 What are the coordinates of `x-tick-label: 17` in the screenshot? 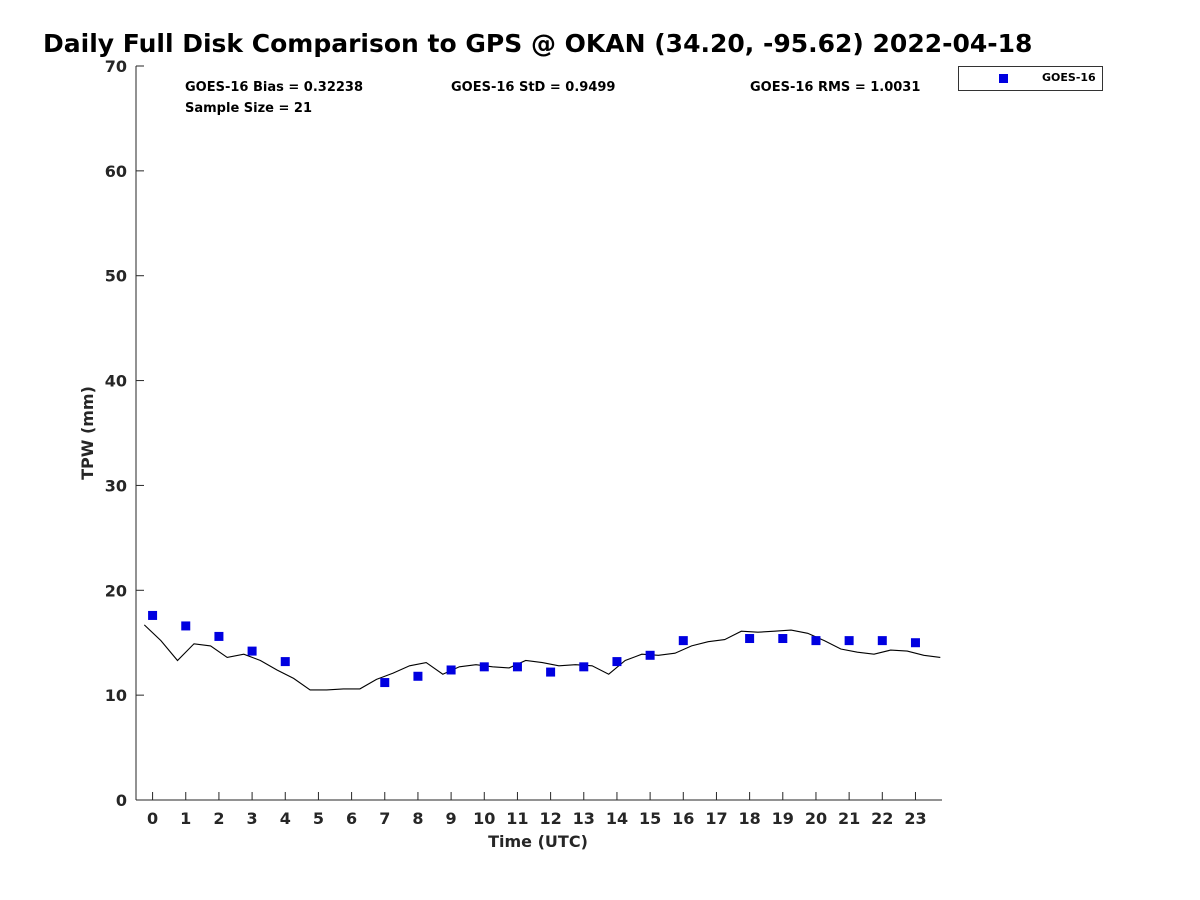 It's located at (716, 818).